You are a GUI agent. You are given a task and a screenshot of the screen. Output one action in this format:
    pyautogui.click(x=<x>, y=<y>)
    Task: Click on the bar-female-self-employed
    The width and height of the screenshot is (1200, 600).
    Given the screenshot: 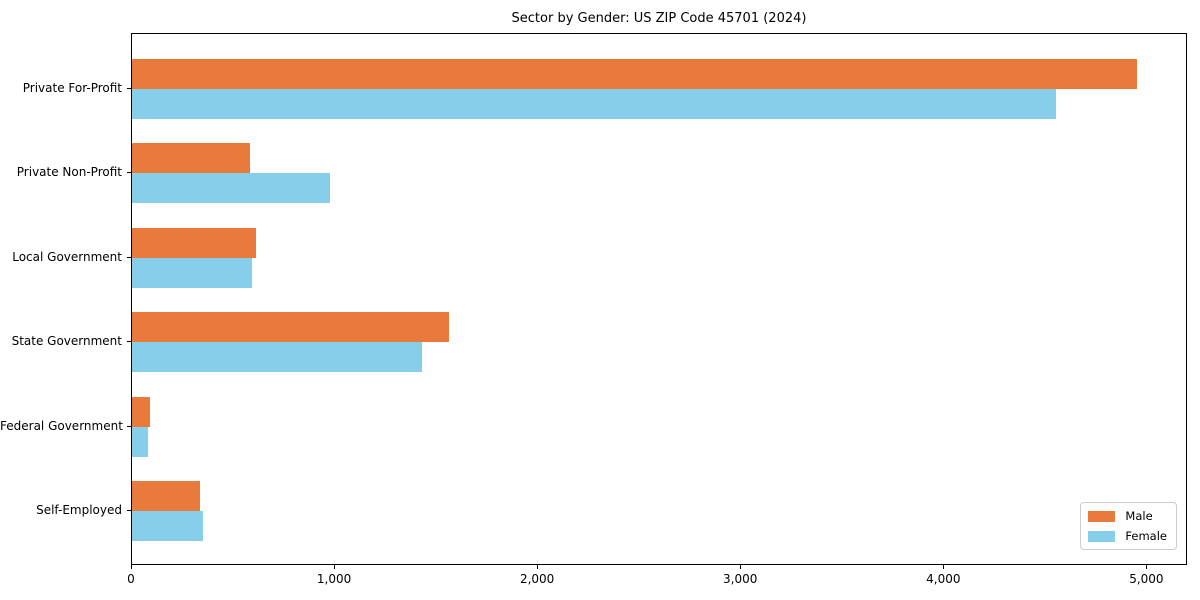 What is the action you would take?
    pyautogui.click(x=168, y=526)
    